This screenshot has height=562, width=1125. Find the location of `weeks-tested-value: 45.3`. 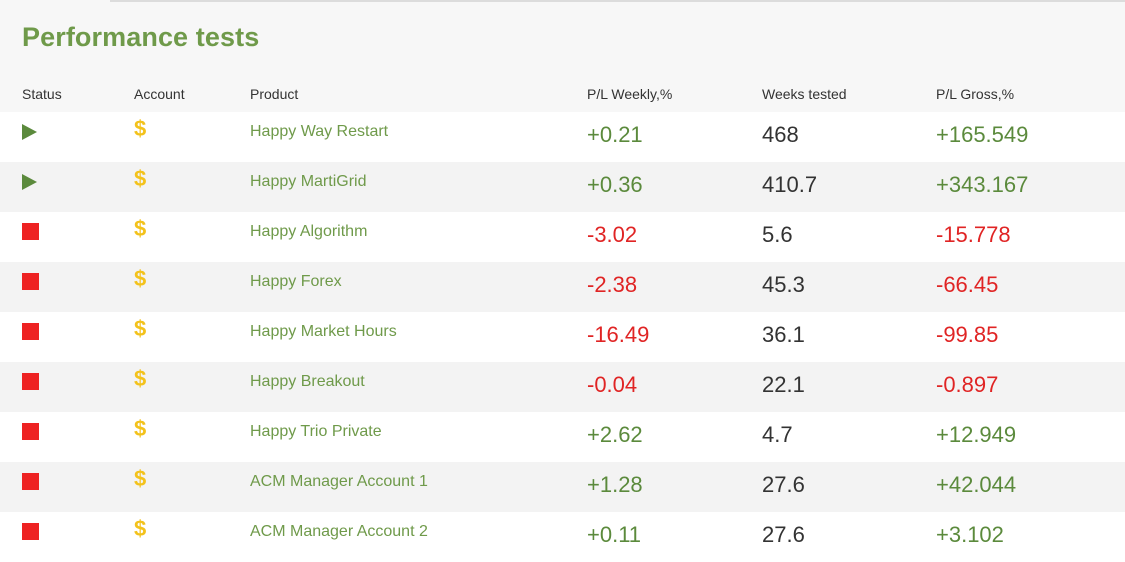

weeks-tested-value: 45.3 is located at coordinates (783, 284).